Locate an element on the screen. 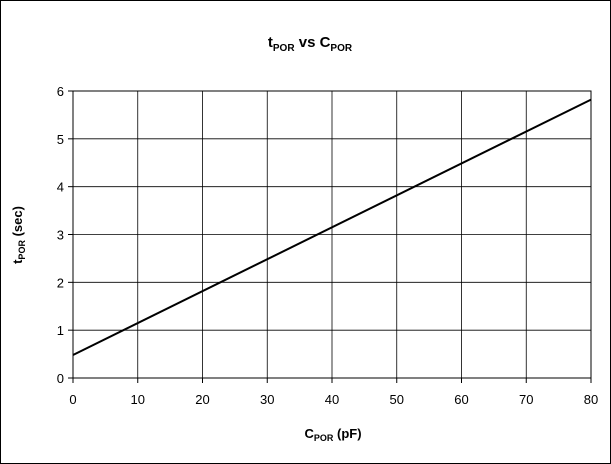 This screenshot has height=464, width=611. x-tick-label-40: 40 is located at coordinates (332, 399).